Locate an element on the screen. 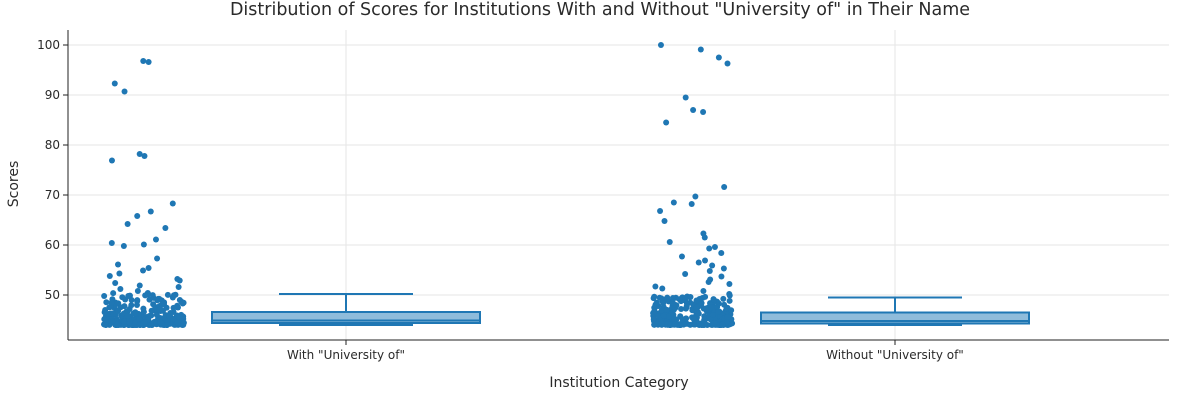 The image size is (1200, 400). x-tick-label: With "University of" is located at coordinates (346, 355).